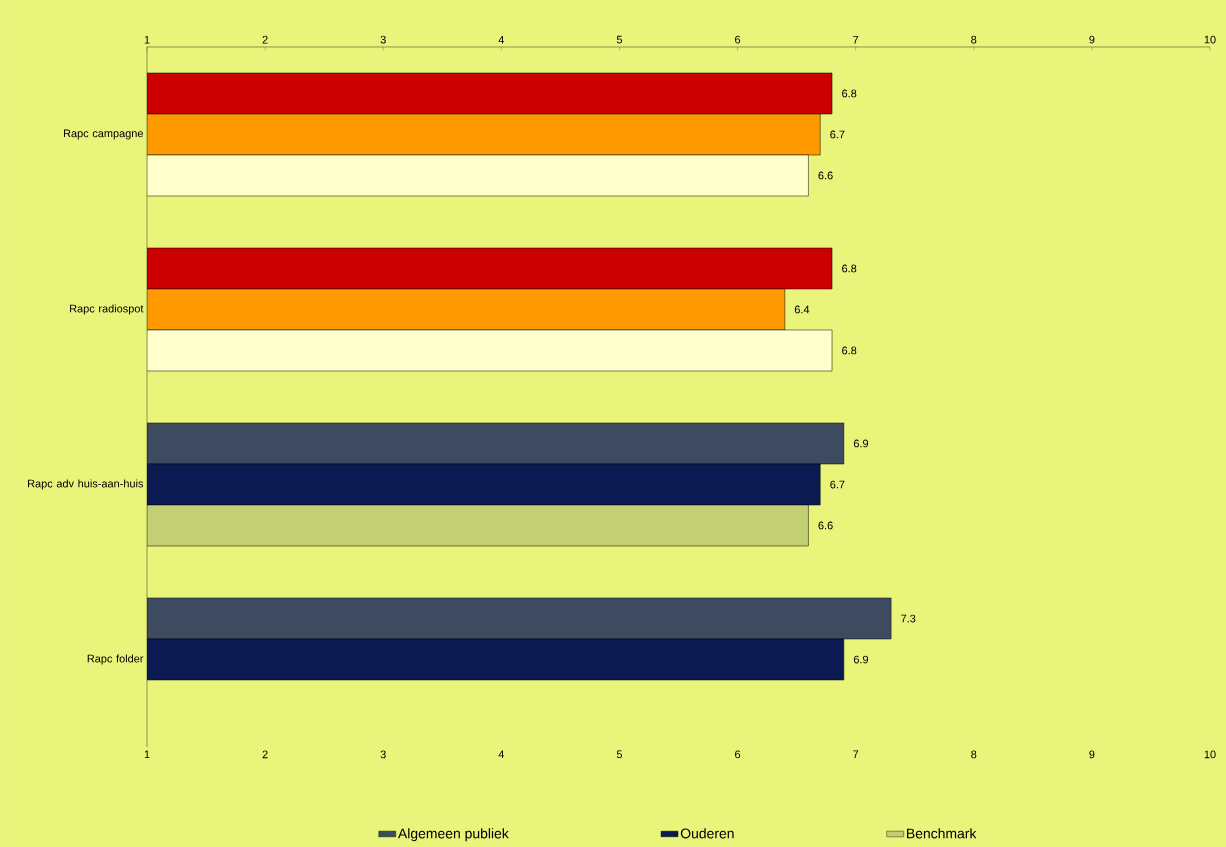 The image size is (1226, 847). What do you see at coordinates (265, 754) in the screenshot?
I see `x-tick-label: 2` at bounding box center [265, 754].